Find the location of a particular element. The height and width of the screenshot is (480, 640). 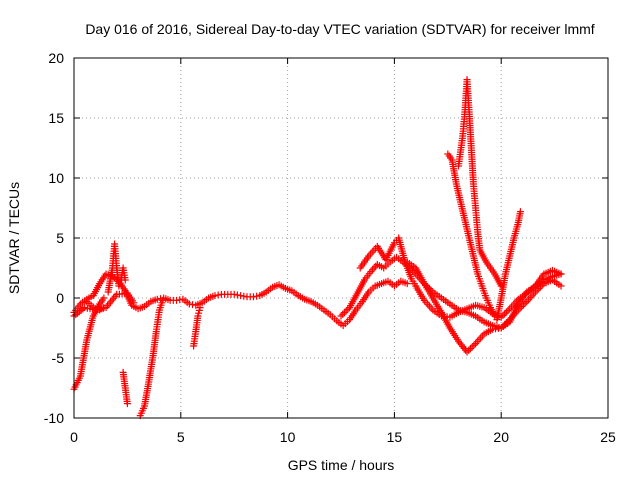

x-tick-label: 10 is located at coordinates (288, 437).